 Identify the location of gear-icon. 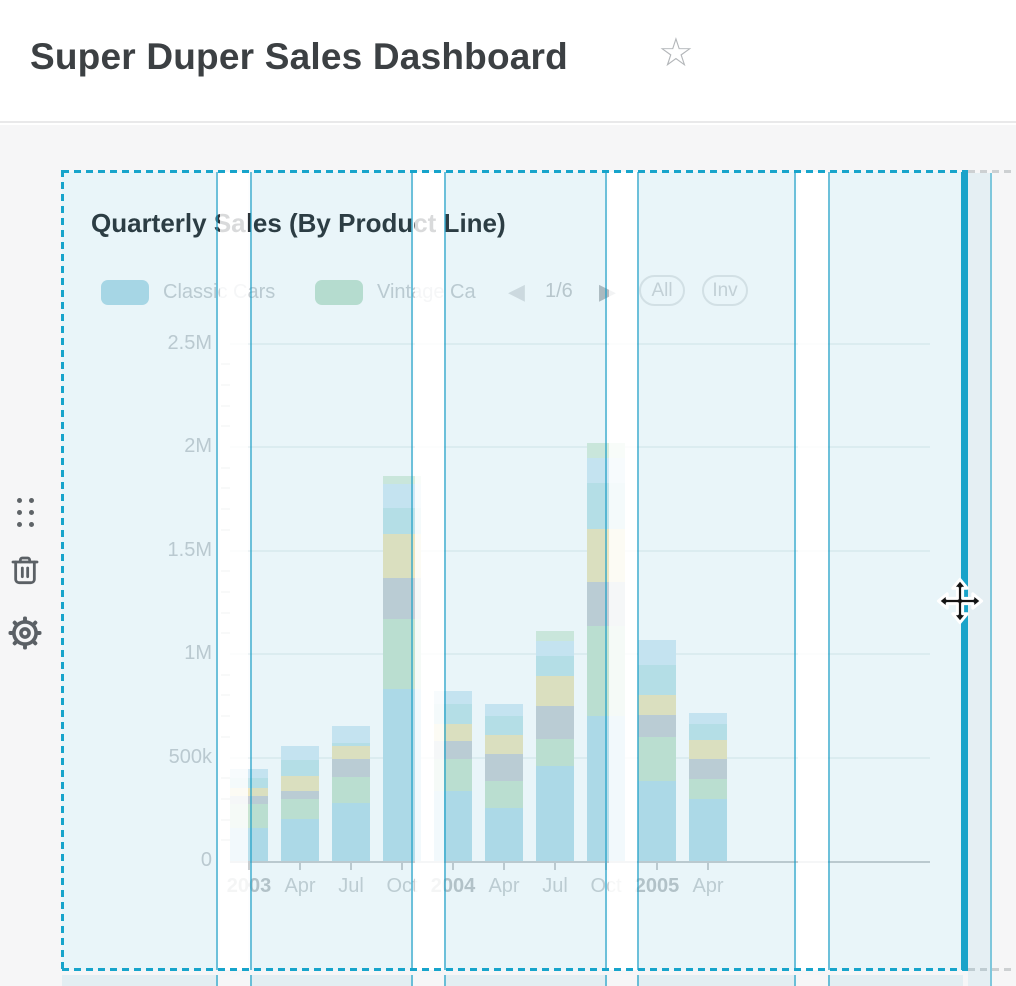
(25, 633).